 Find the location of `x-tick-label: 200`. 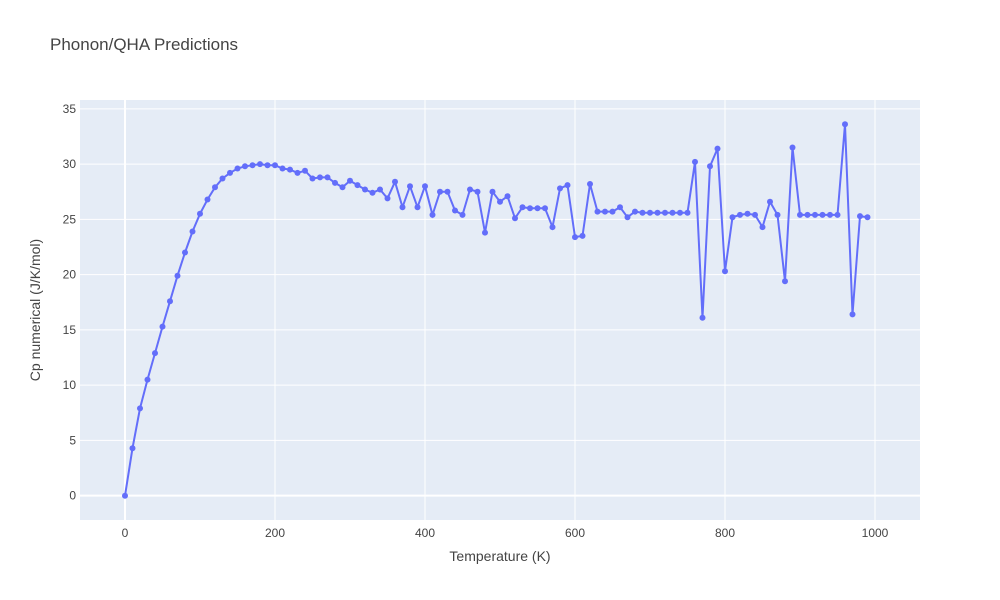

x-tick-label: 200 is located at coordinates (275, 533).